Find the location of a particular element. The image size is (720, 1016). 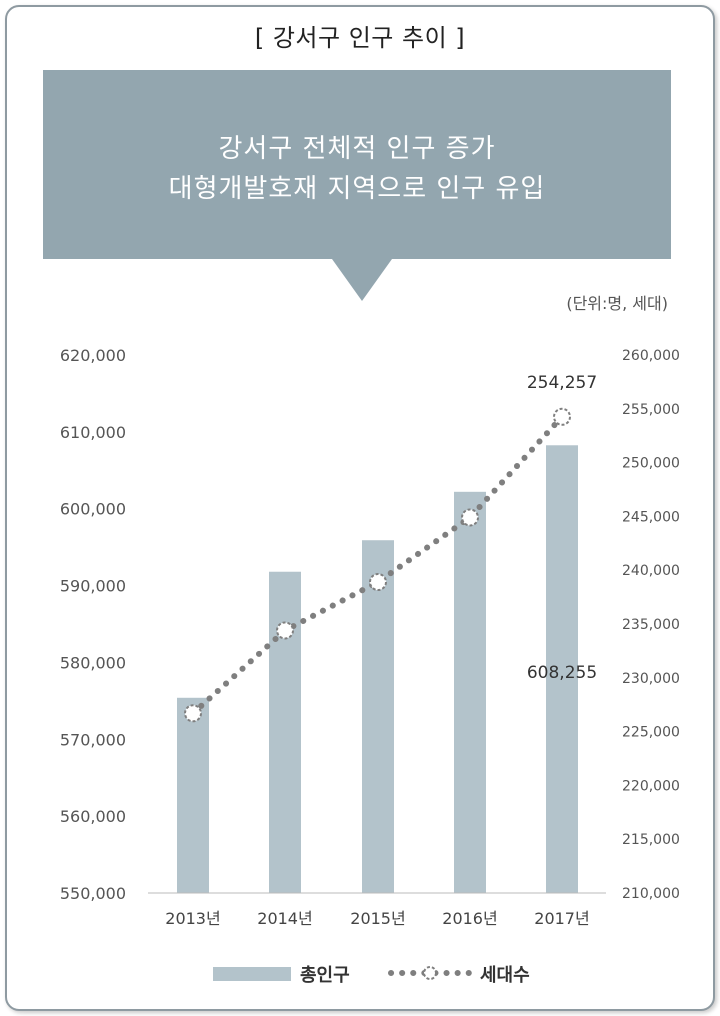

y-right-tick-label: 230,000 is located at coordinates (651, 679).